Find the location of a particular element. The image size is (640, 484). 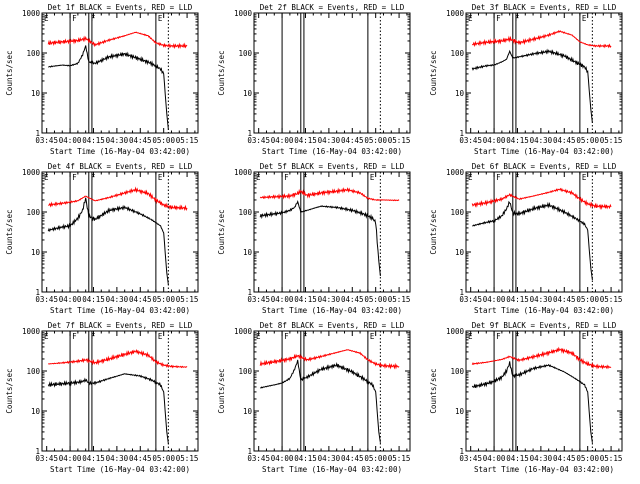

panel-title: Det 2f BLACK = Events, RED = LLD is located at coordinates (332, 7).